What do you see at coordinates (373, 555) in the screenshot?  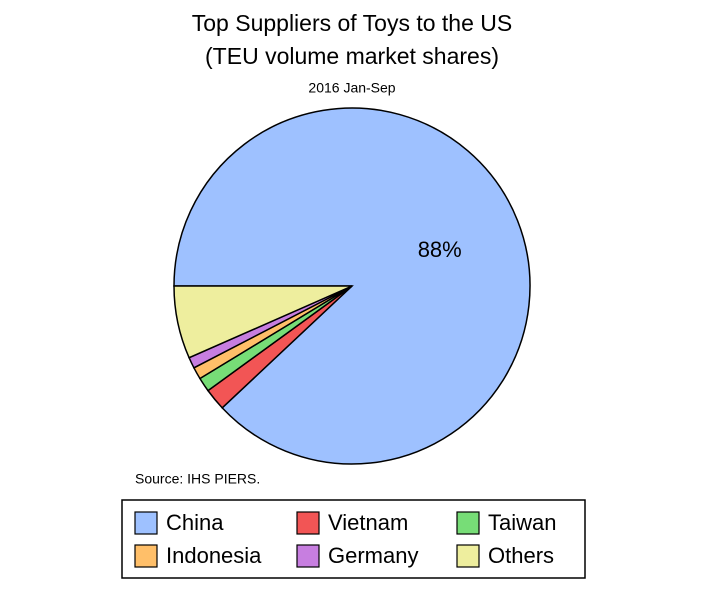 I see `legend-label: Germany` at bounding box center [373, 555].